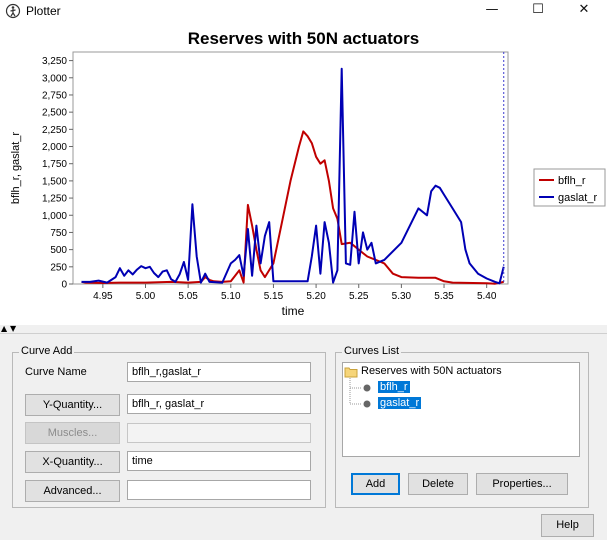 The height and width of the screenshot is (540, 607). Describe the element at coordinates (13, 328) in the screenshot. I see `splitter-down-icon: ▼` at that location.